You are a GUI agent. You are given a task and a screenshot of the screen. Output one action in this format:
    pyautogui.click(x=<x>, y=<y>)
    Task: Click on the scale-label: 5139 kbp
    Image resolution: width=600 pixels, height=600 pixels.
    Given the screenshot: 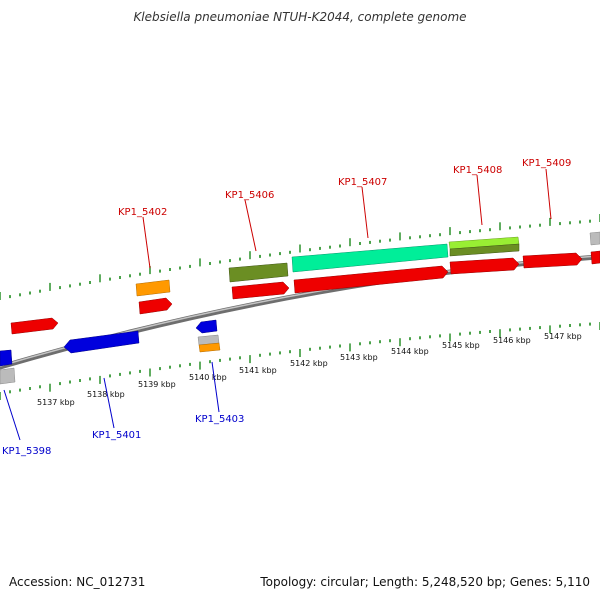 What is the action you would take?
    pyautogui.click(x=157, y=384)
    